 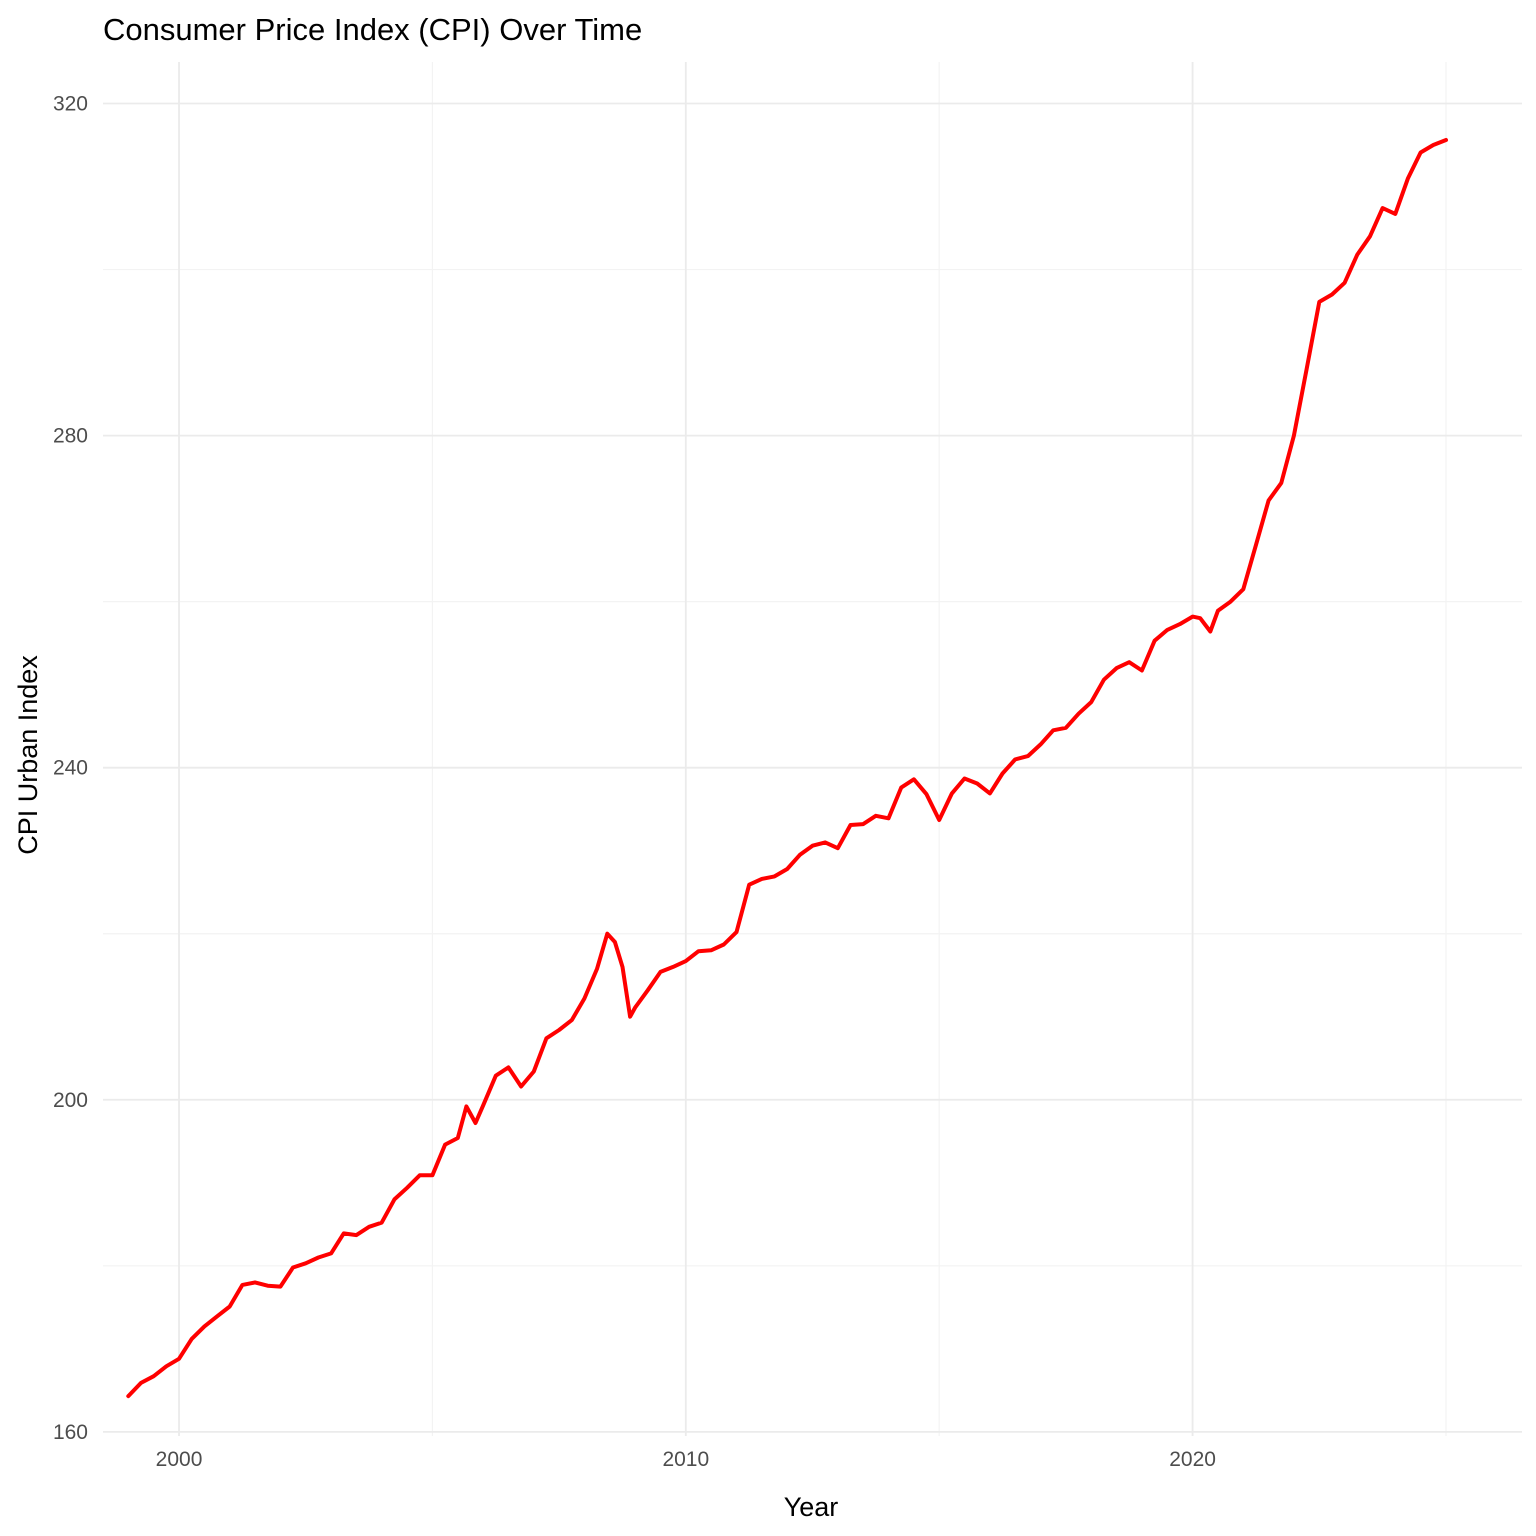 I want to click on y-axis-title: CPI Urban Index, so click(x=28, y=755).